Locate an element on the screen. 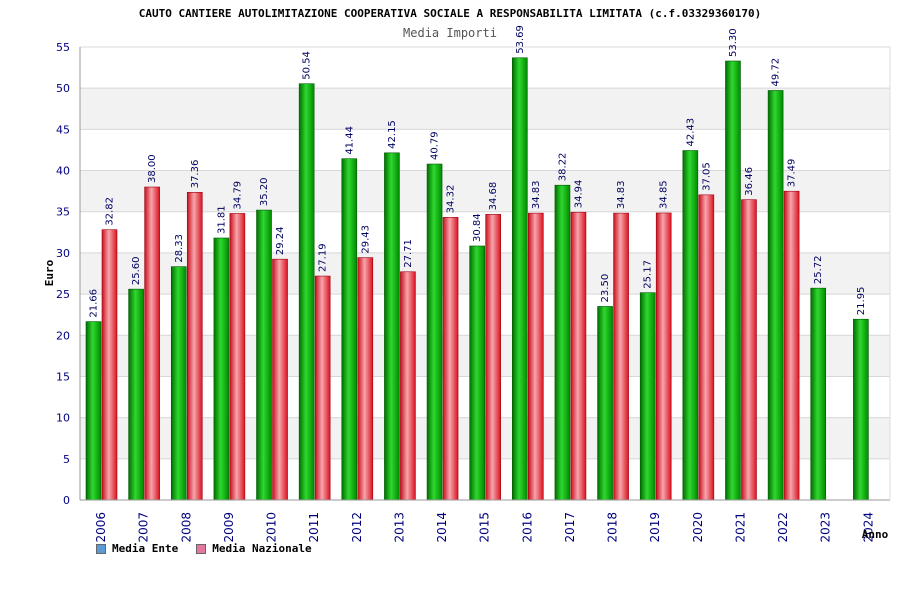  bar-media-nazionale-2018 is located at coordinates (621, 356).